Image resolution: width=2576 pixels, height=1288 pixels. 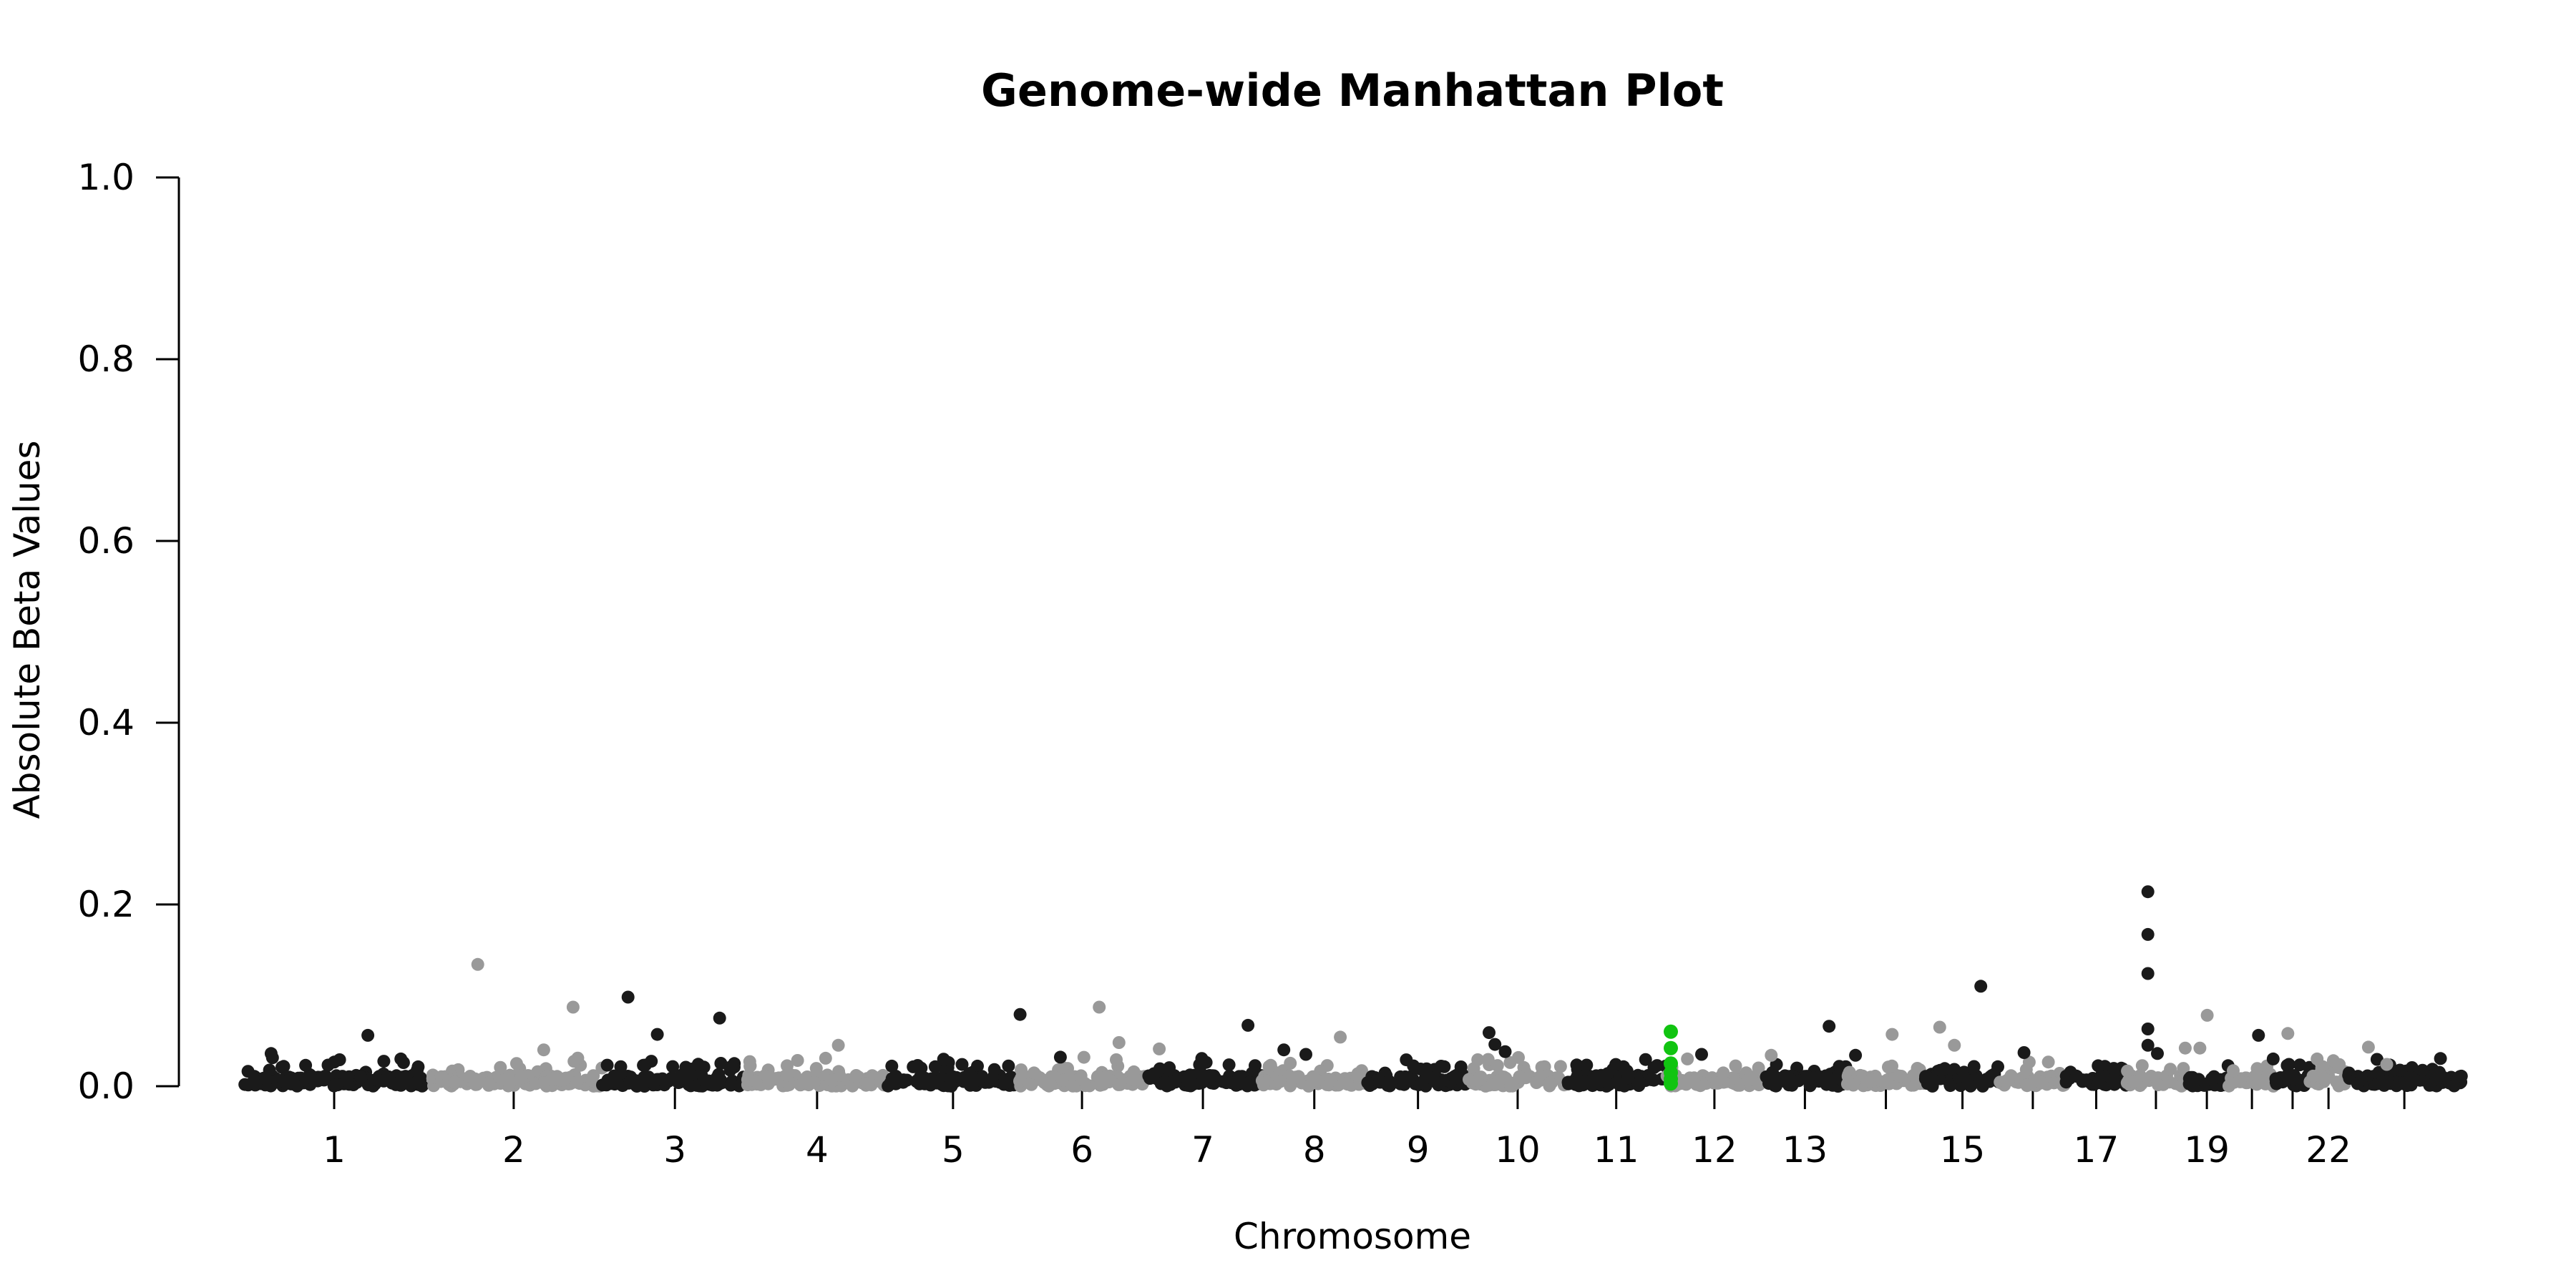 I want to click on data-points, so click(x=1353, y=989).